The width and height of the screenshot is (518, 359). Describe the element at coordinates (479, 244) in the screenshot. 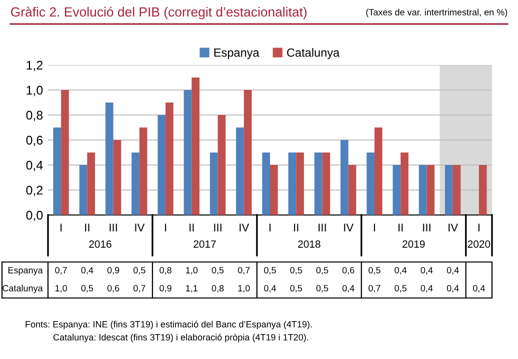

I see `text: 2020` at that location.